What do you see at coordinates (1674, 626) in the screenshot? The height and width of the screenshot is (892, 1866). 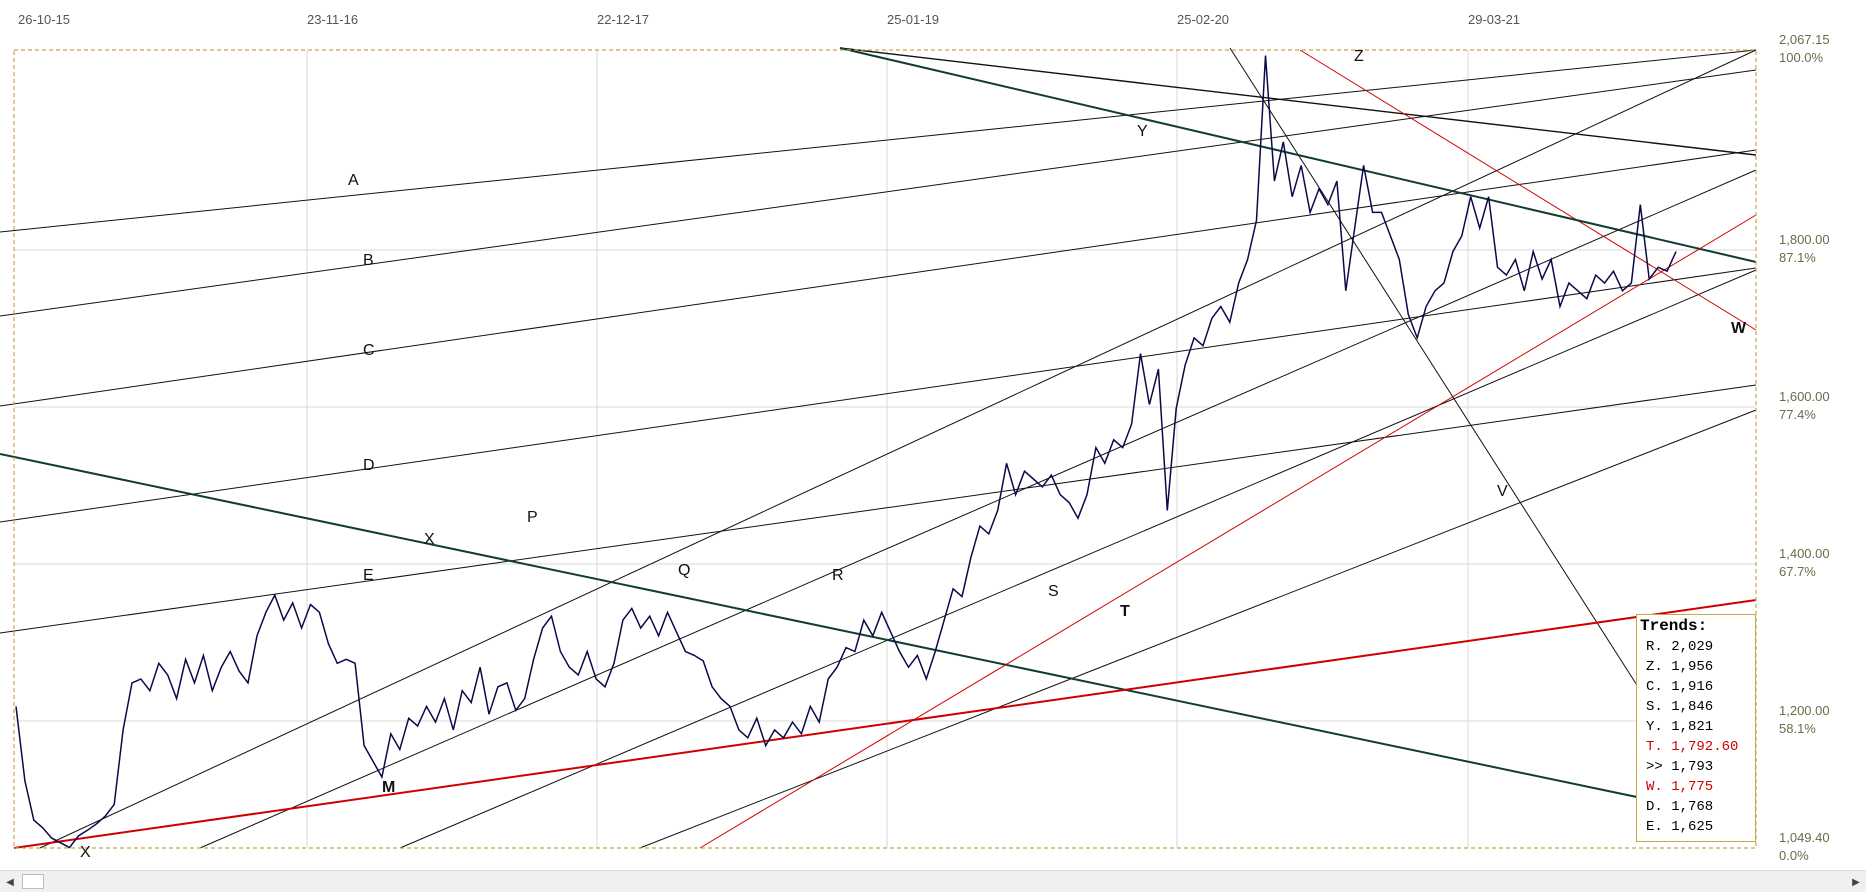 I see `trends-title: Trends:` at bounding box center [1674, 626].